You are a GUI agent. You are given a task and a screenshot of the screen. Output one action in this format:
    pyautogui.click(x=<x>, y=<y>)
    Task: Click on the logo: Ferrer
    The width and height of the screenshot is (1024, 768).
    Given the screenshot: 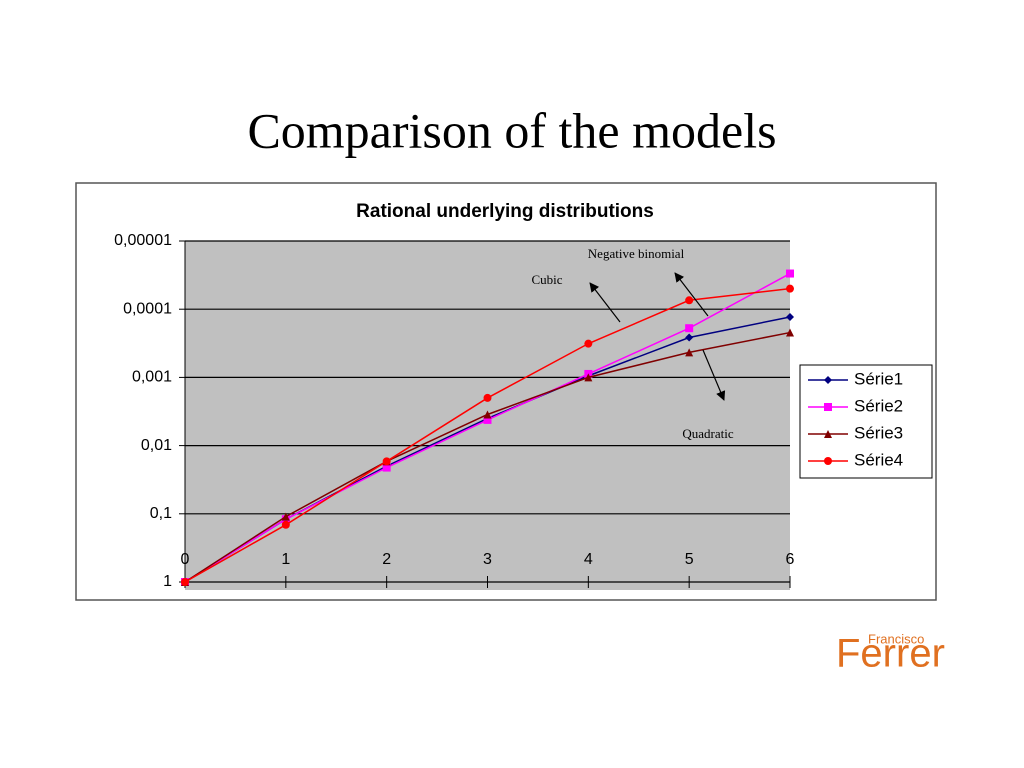 What is the action you would take?
    pyautogui.click(x=890, y=654)
    